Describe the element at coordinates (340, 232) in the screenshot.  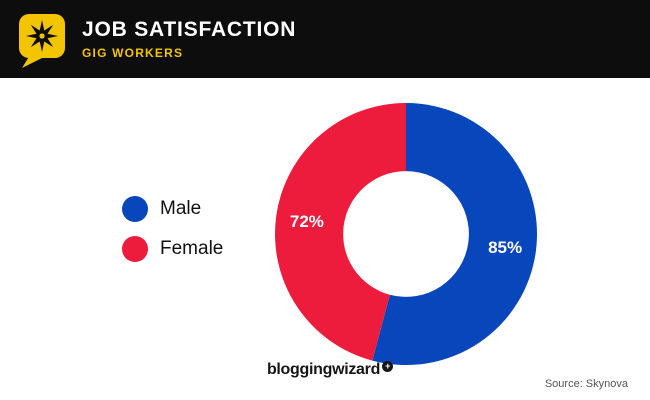
I see `donut-slice-female` at that location.